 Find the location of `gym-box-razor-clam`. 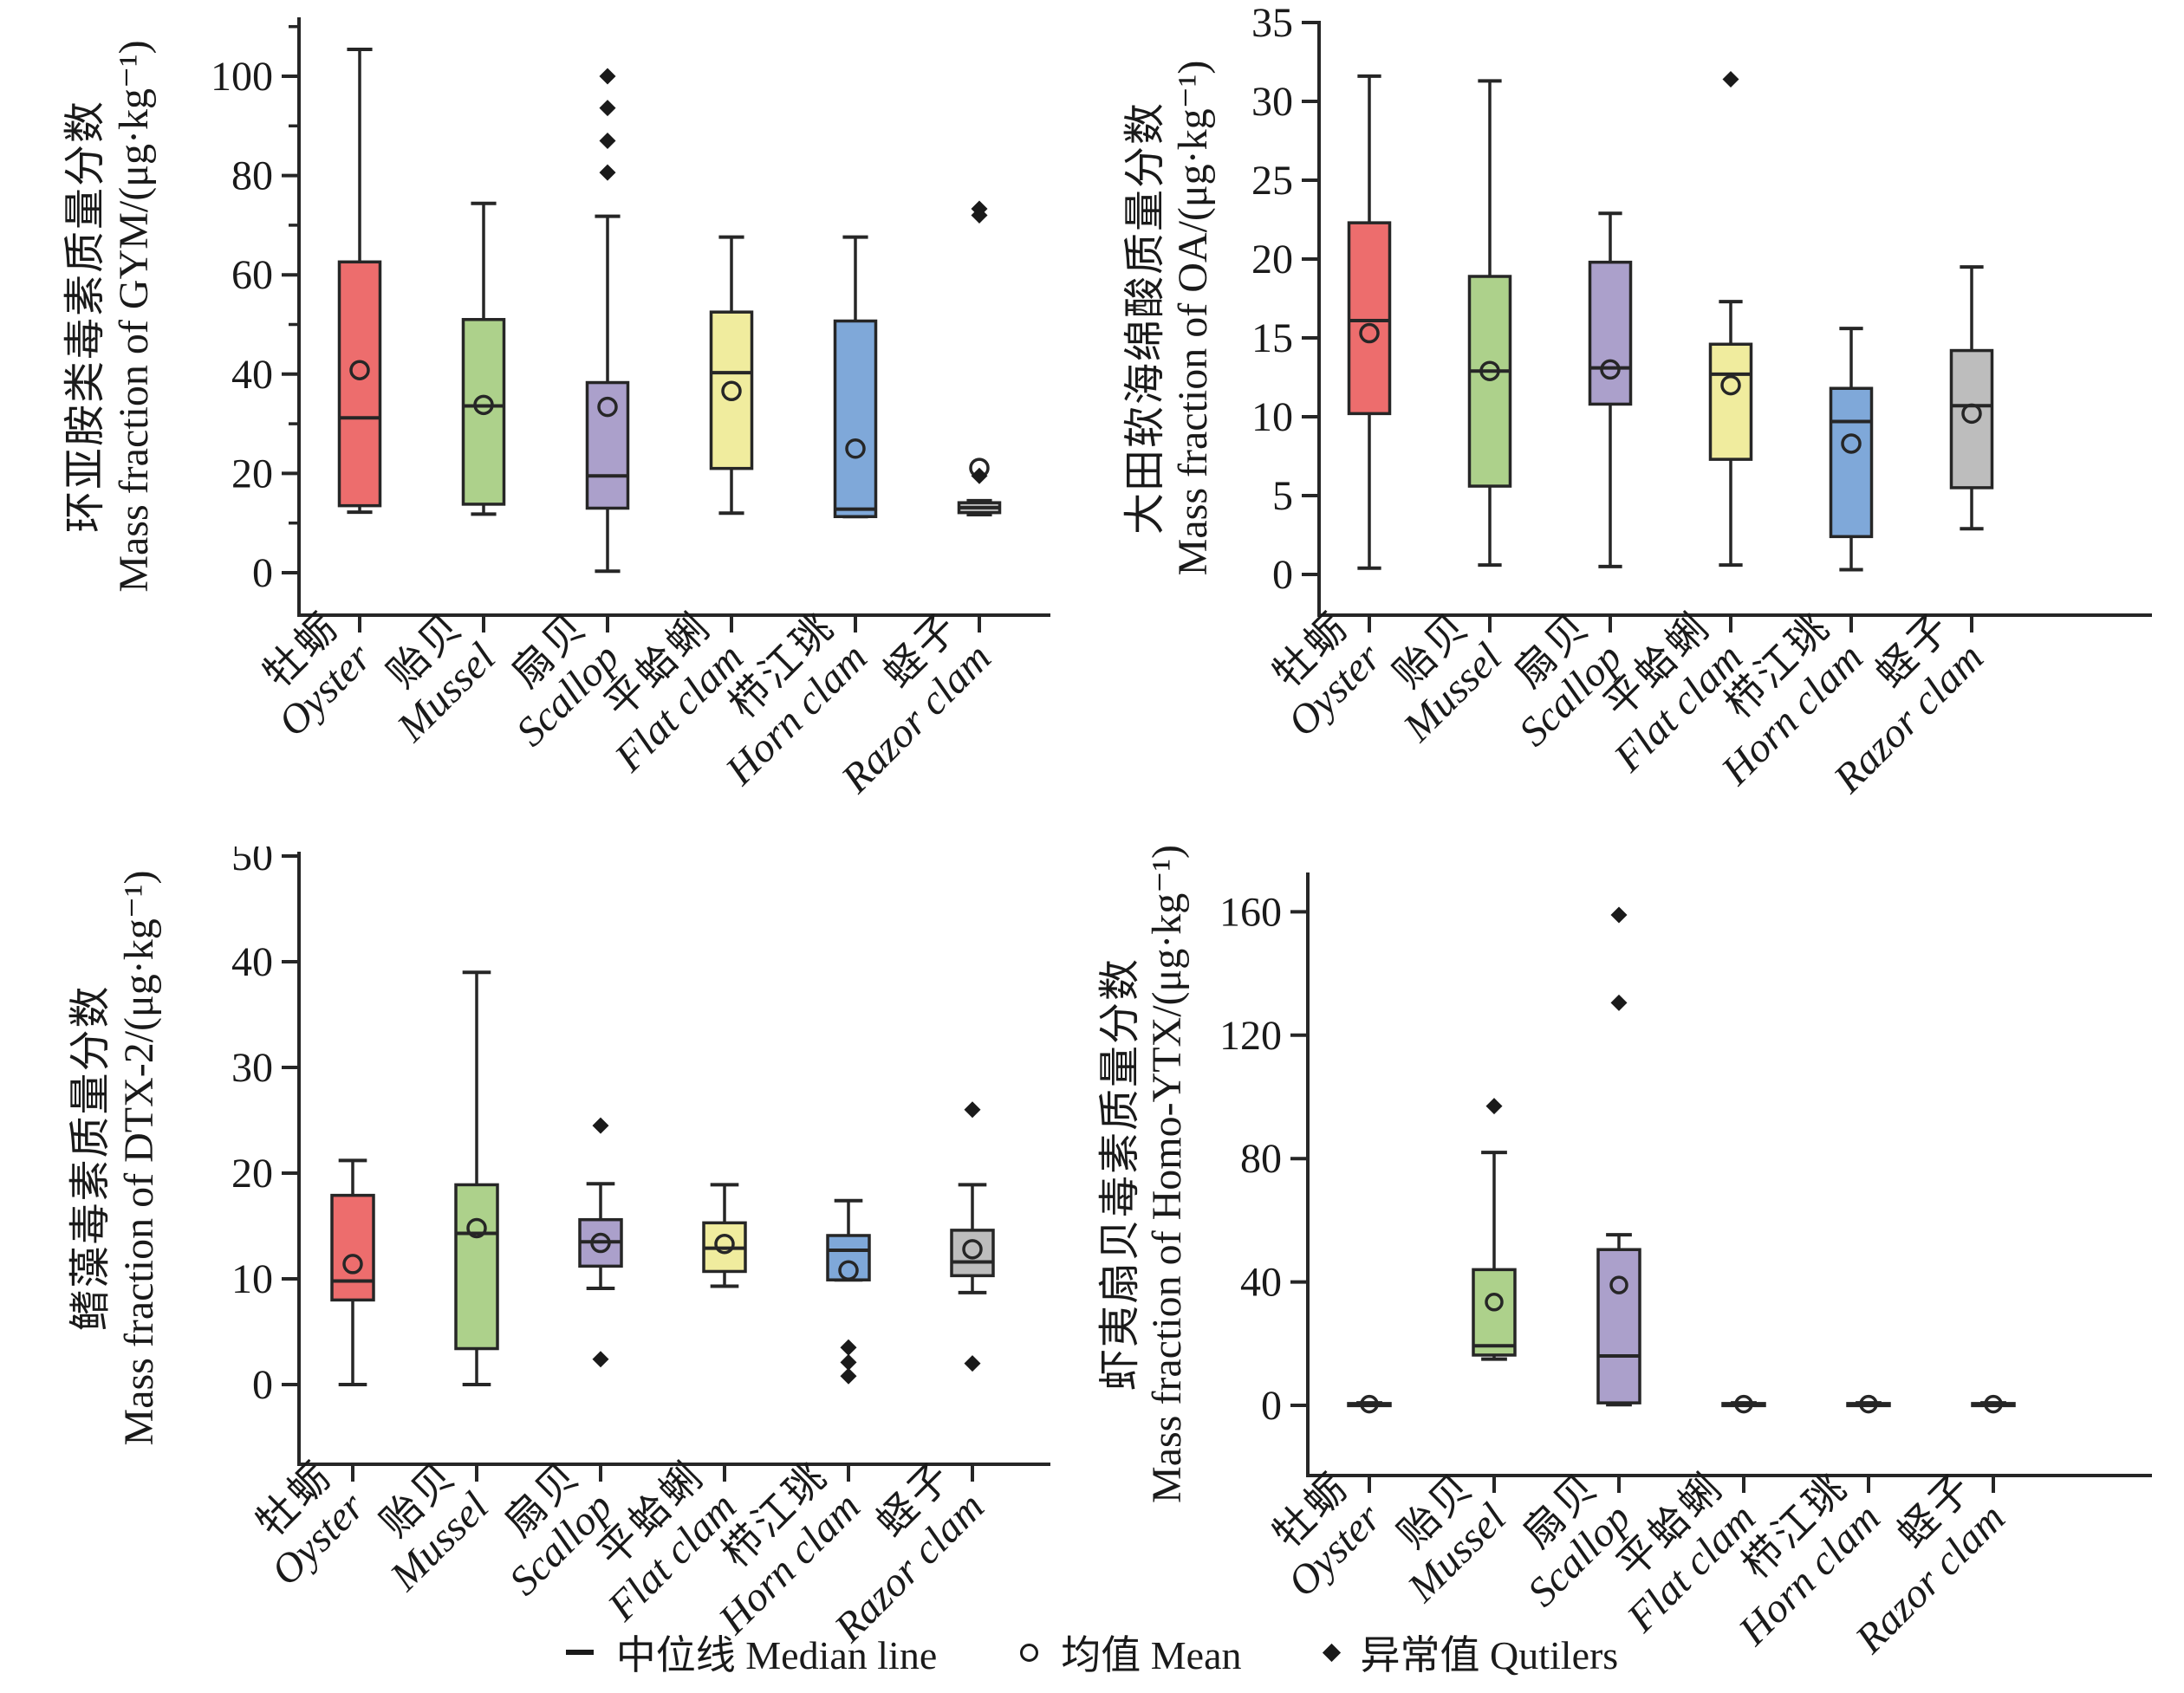

gym-box-razor-clam is located at coordinates (979, 416).